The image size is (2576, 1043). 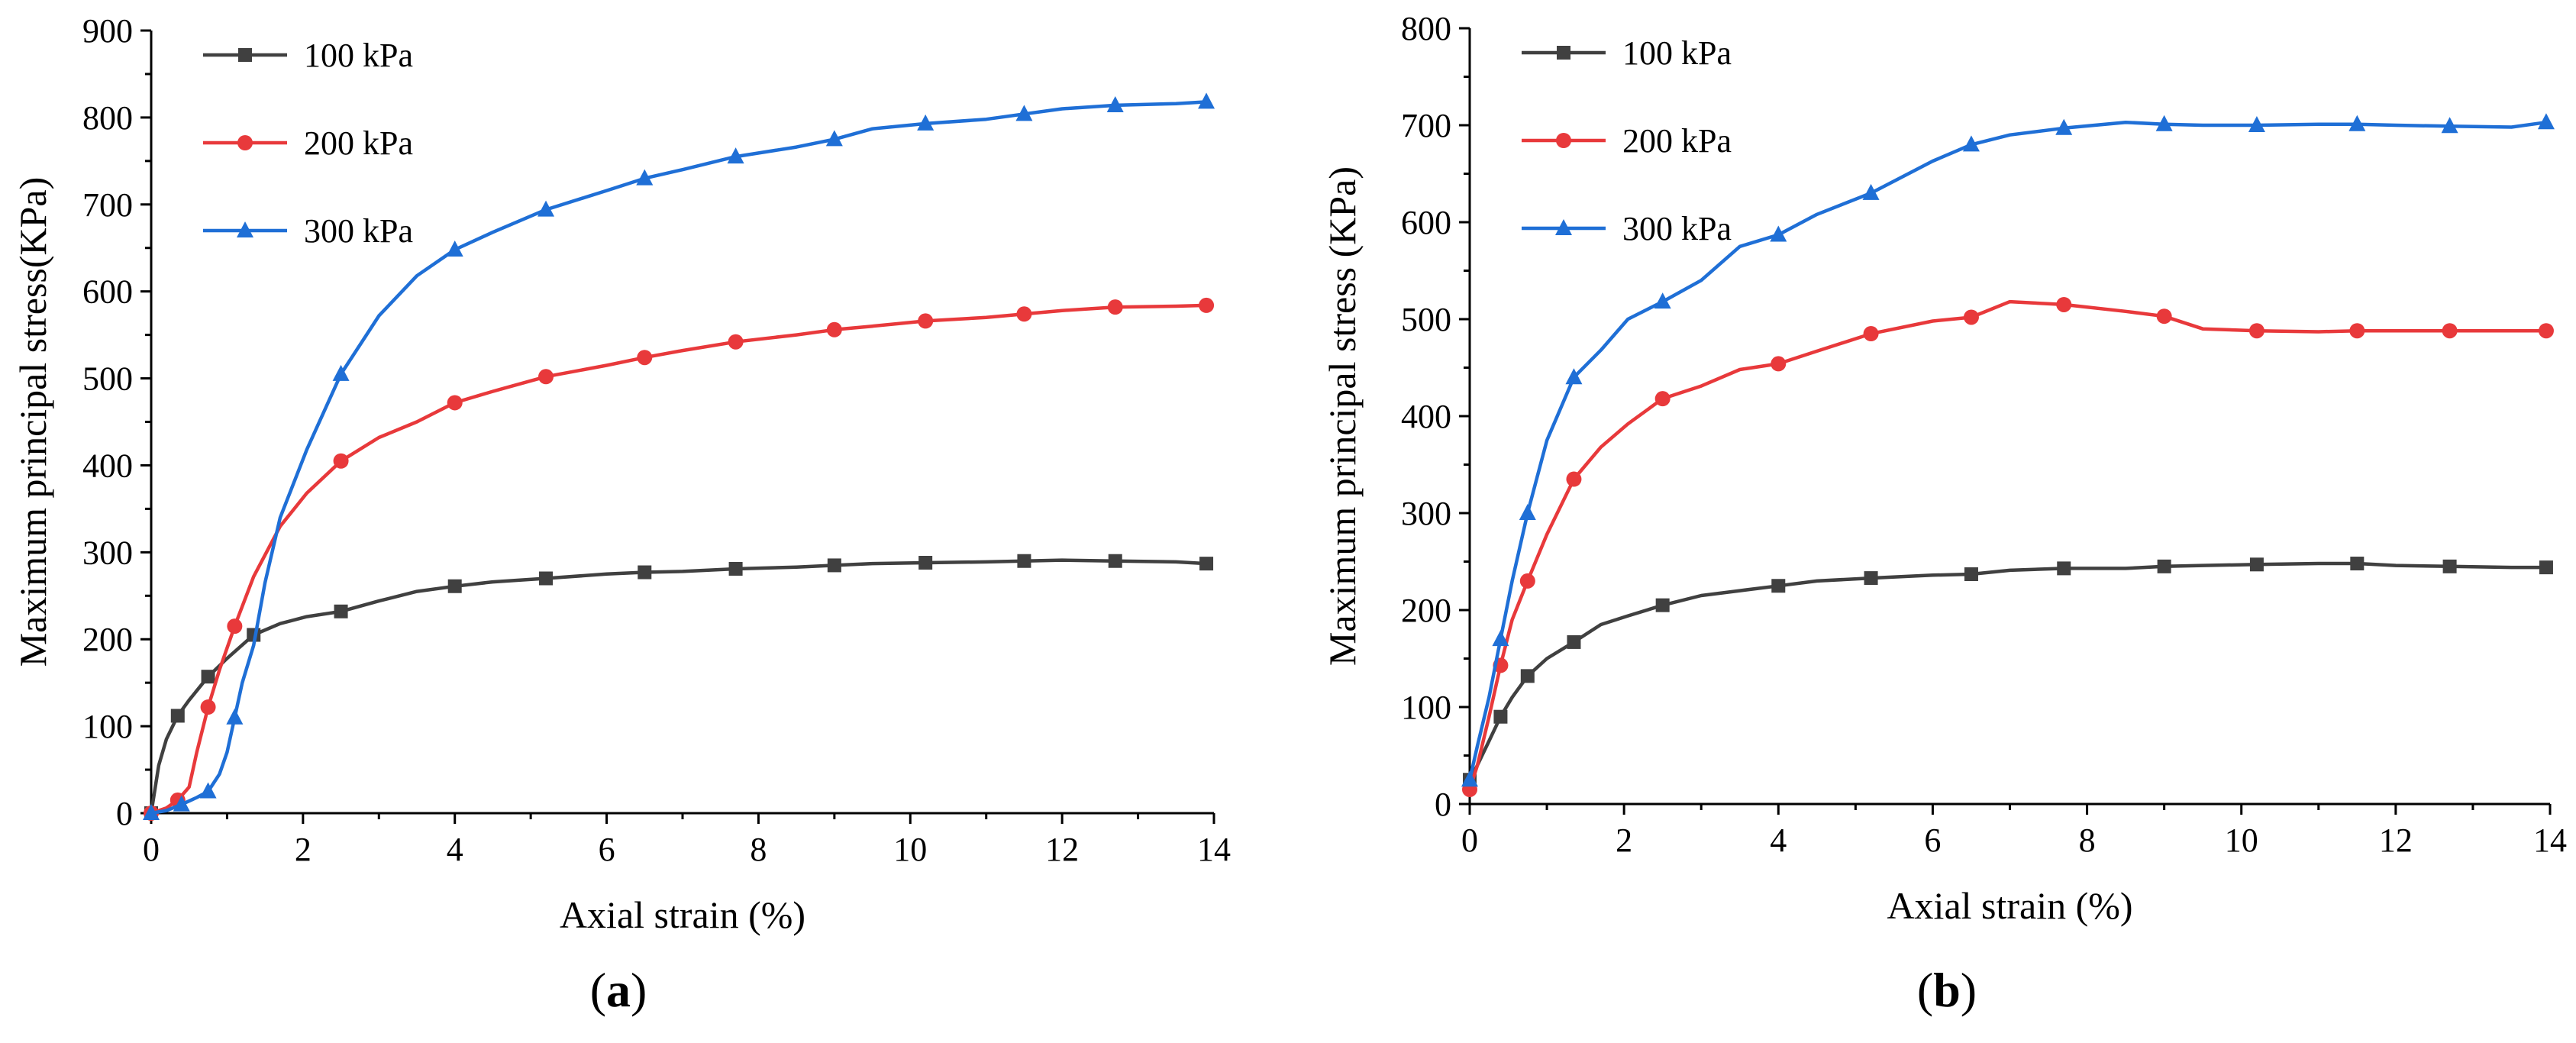 What do you see at coordinates (1062, 850) in the screenshot?
I see `x-tick-label: 12` at bounding box center [1062, 850].